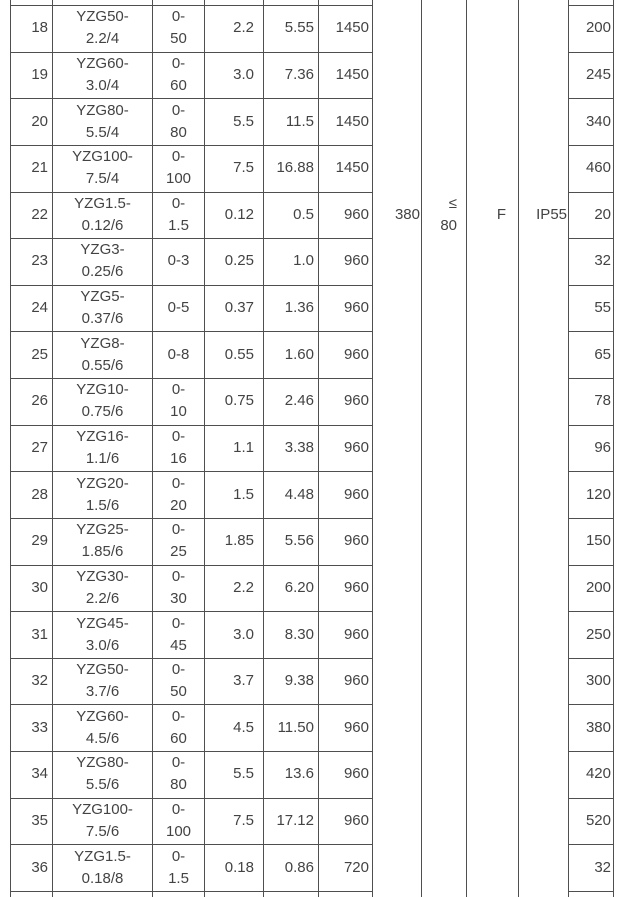  I want to click on model-cell: YZG80- 5.5/6, so click(102, 774).